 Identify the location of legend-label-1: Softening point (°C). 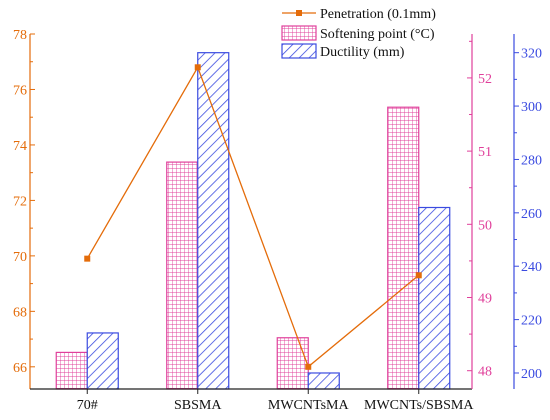
(377, 34).